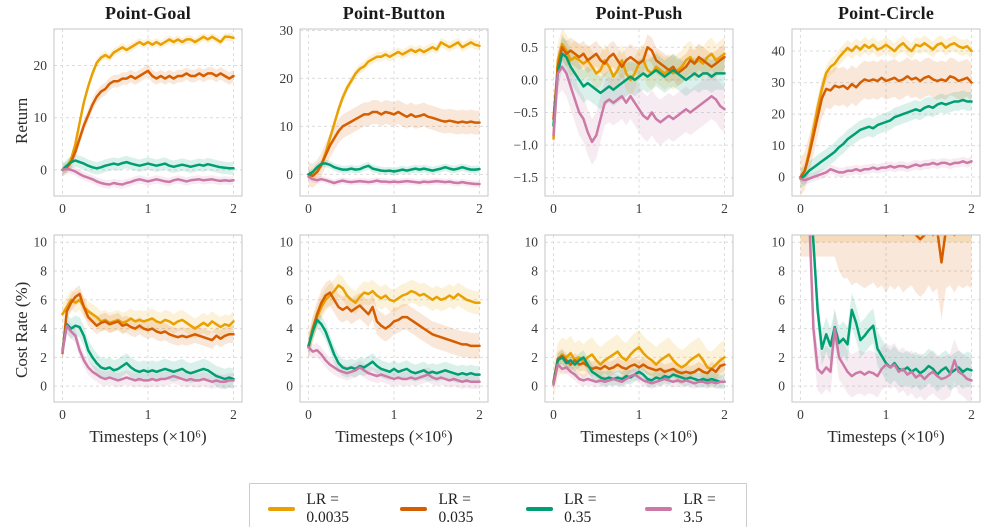  What do you see at coordinates (539, 509) in the screenshot?
I see `legend-line-swatch-green` at bounding box center [539, 509].